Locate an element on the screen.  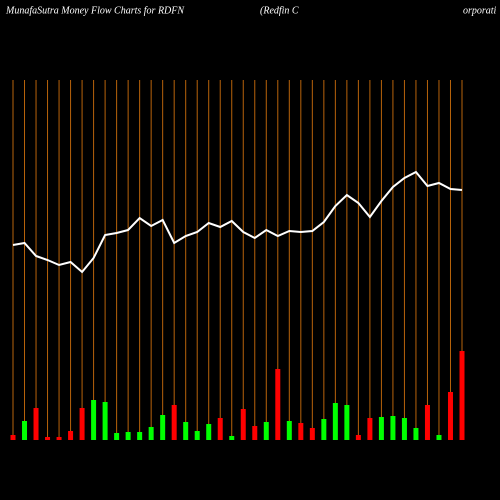
chart-subtitle: (Redfin C is located at coordinates (279, 10).